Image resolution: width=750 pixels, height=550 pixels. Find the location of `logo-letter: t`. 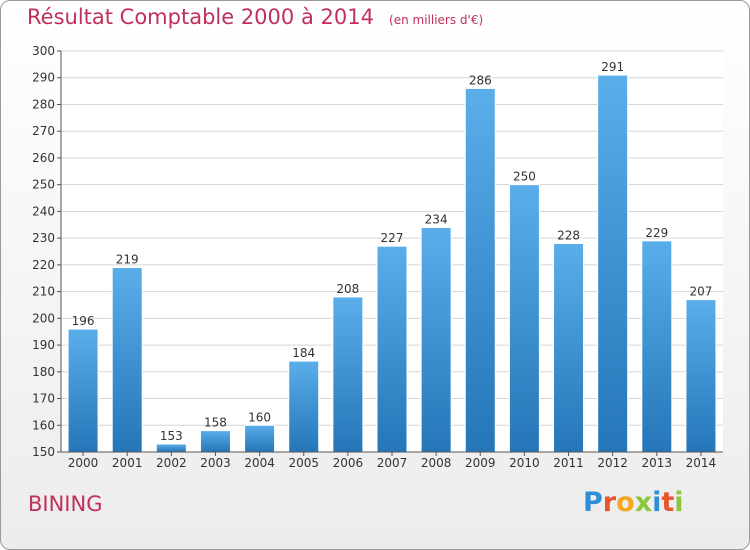

logo-letter: t is located at coordinates (668, 502).